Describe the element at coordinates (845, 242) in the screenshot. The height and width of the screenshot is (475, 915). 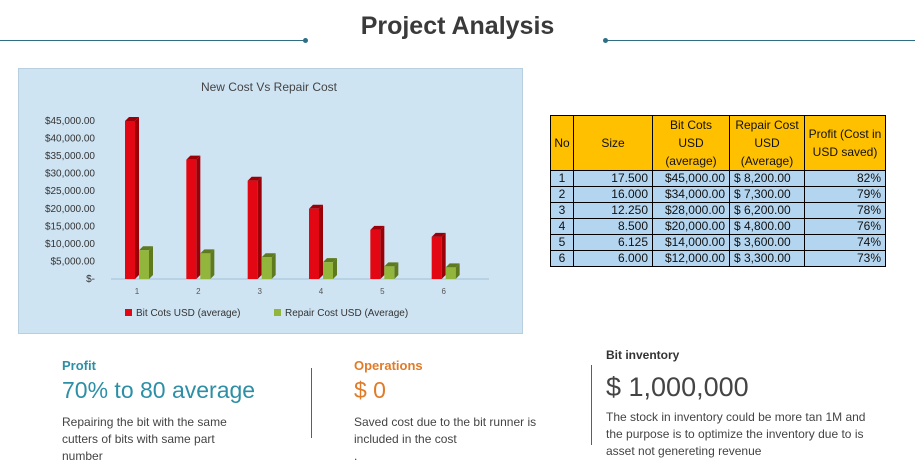
I see `cell-profit: 74%` at that location.